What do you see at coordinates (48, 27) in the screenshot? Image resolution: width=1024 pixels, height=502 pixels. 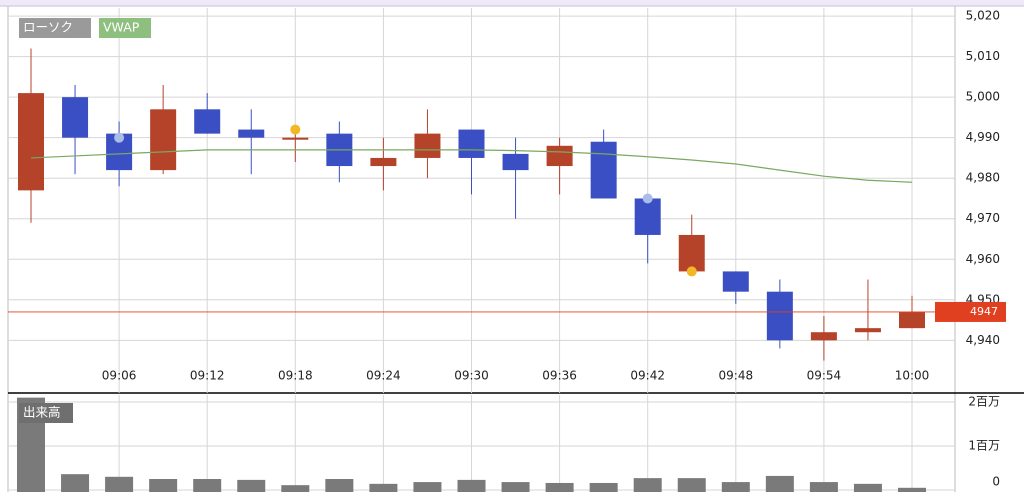 I see `legend-candle: ローソク` at bounding box center [48, 27].